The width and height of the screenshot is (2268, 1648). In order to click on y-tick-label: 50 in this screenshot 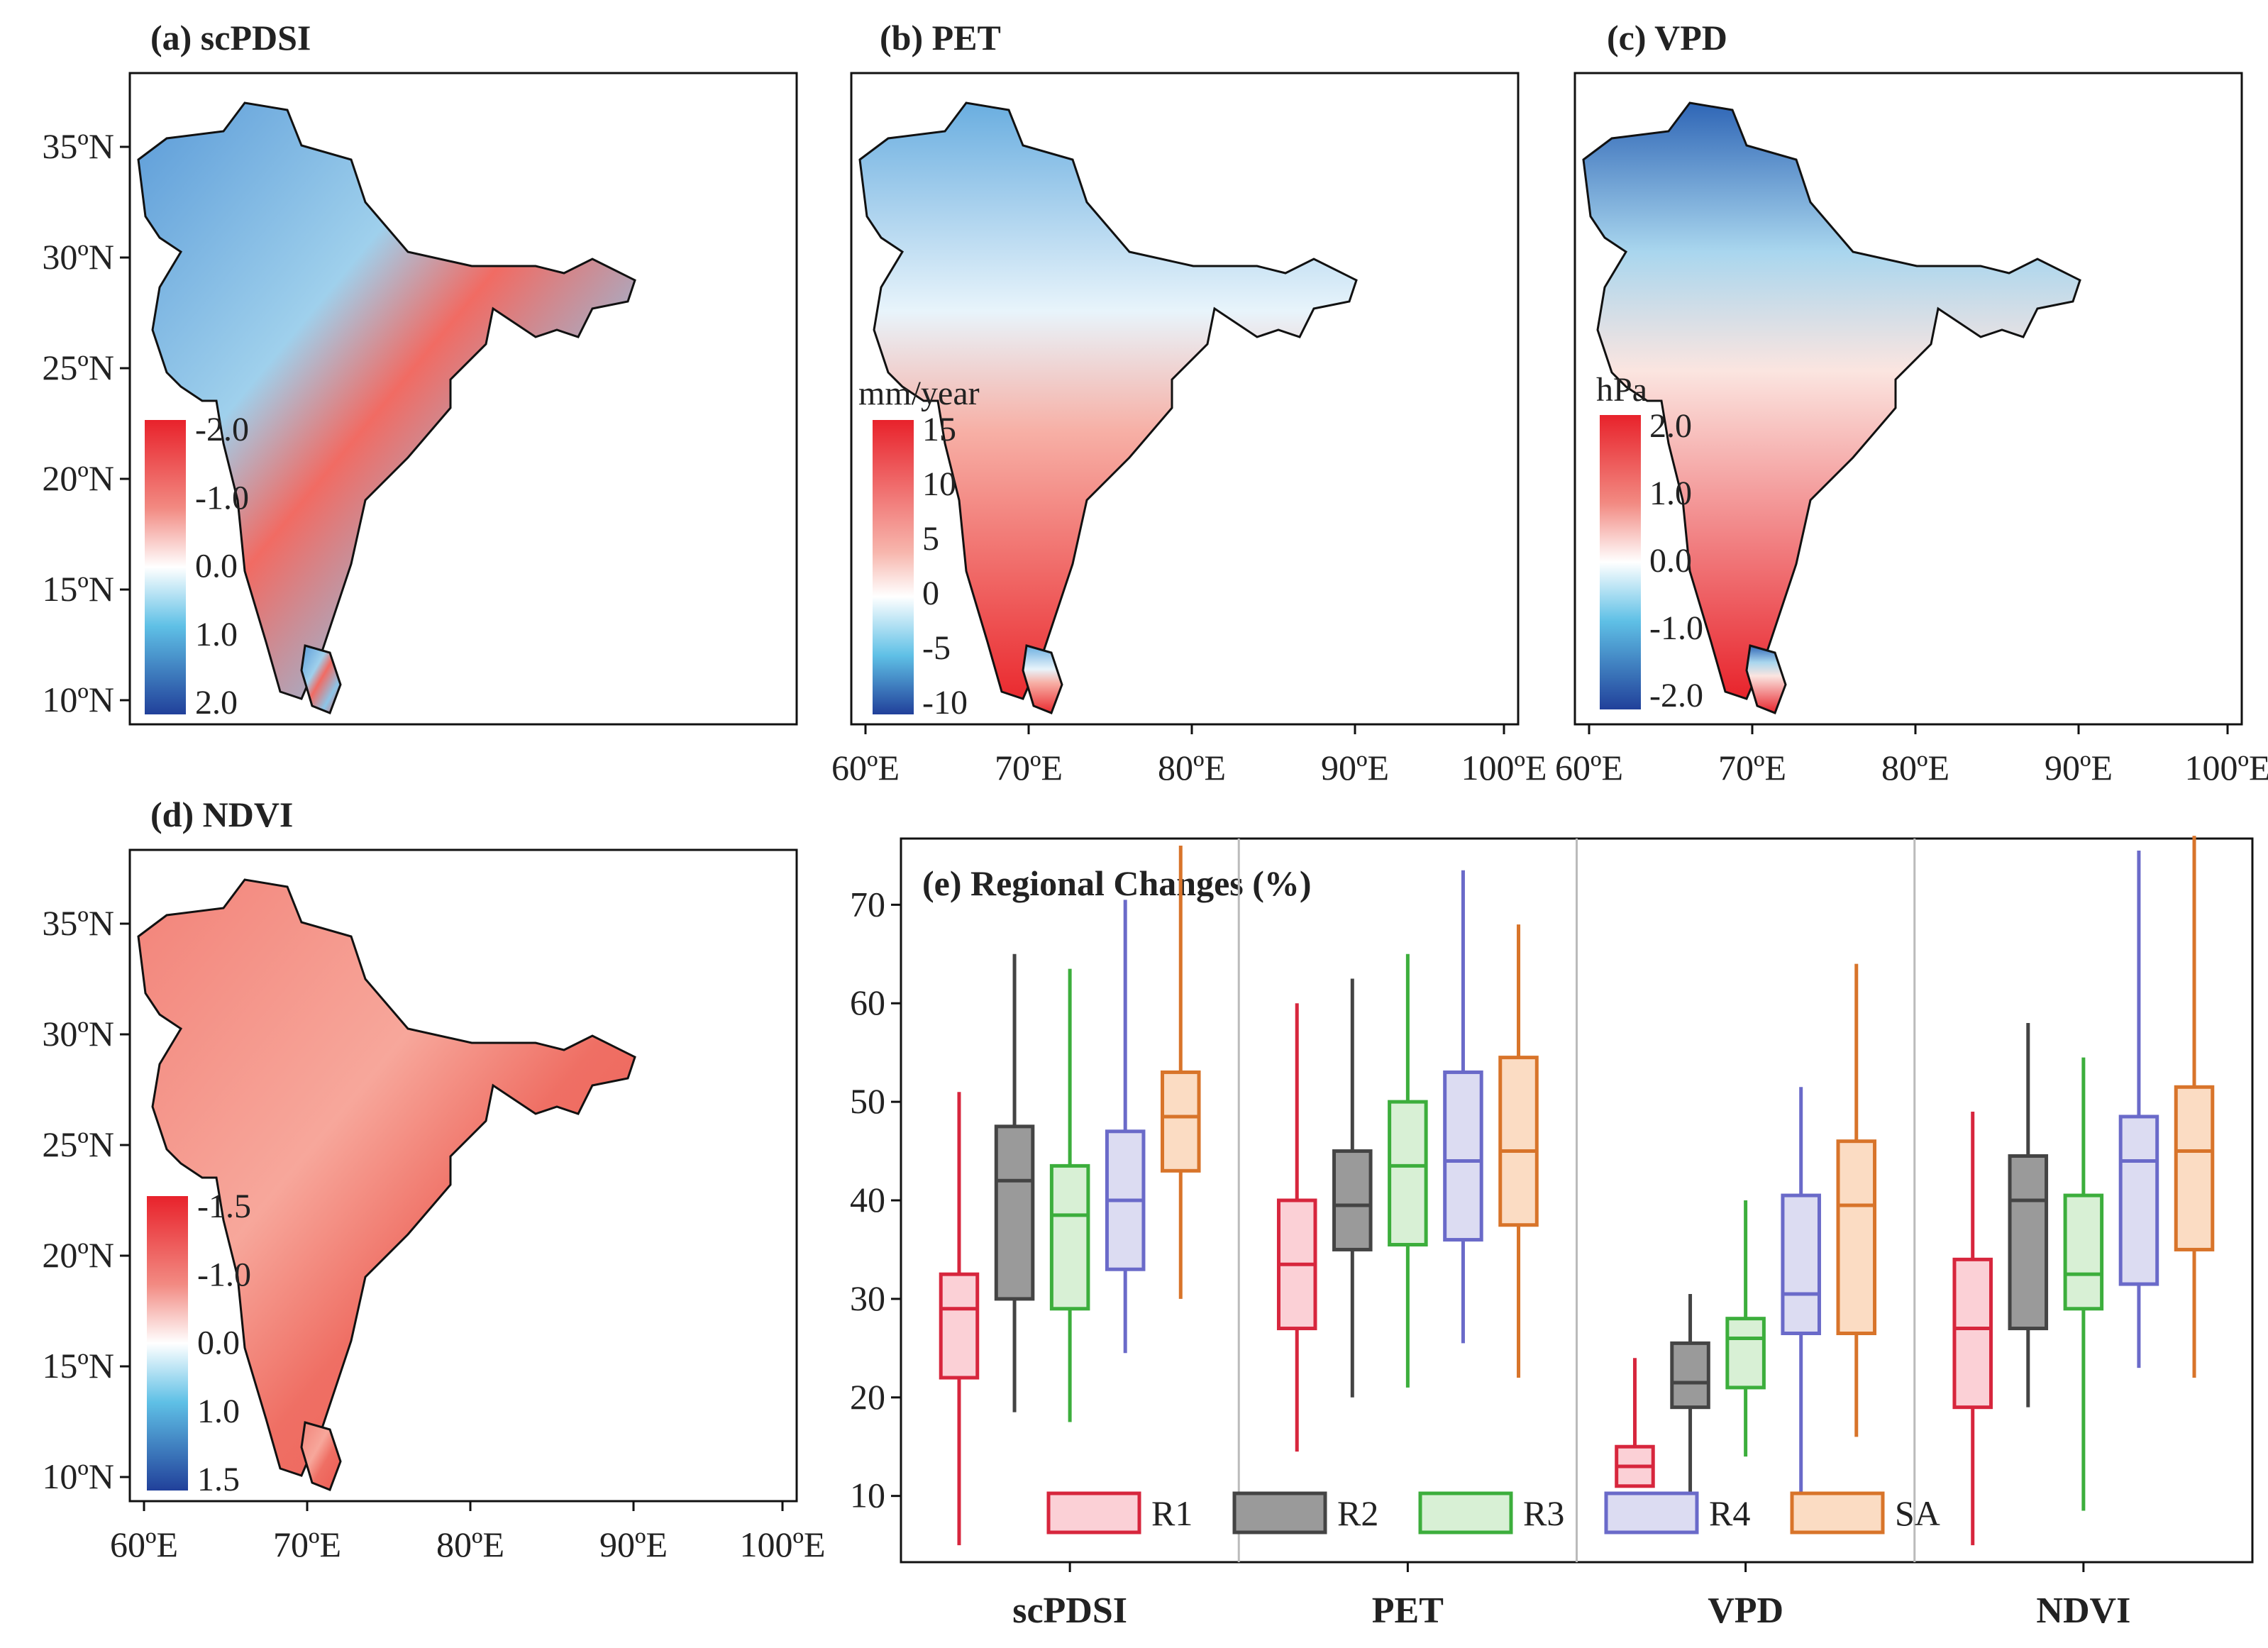, I will do `click(868, 1101)`.